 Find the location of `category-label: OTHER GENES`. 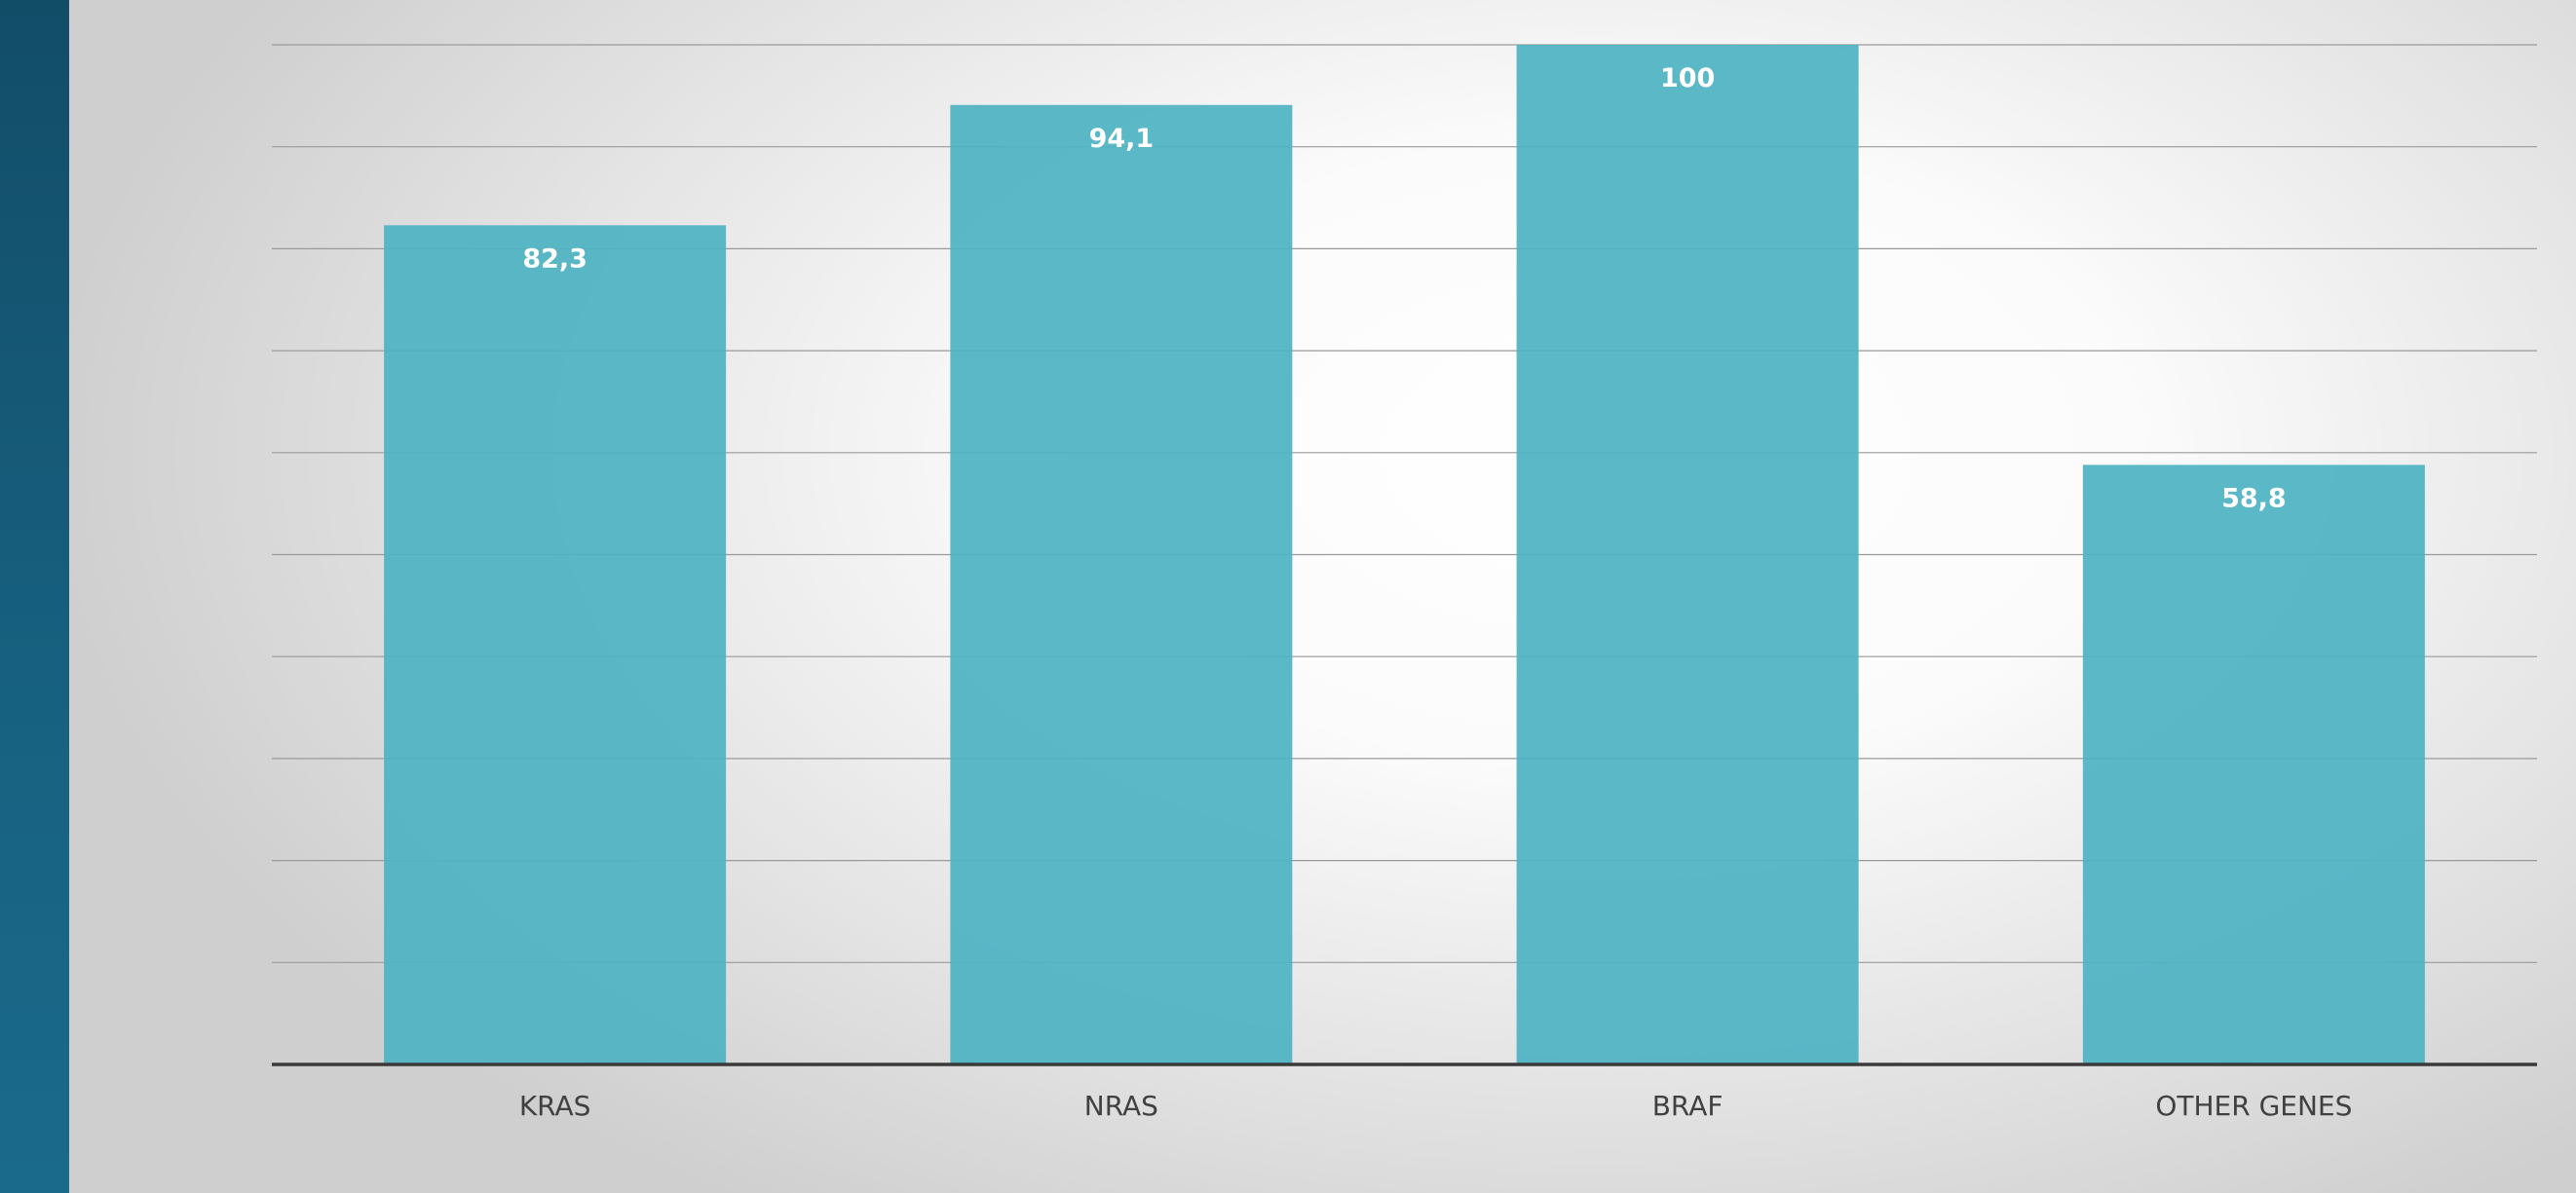

category-label: OTHER GENES is located at coordinates (2253, 1106).